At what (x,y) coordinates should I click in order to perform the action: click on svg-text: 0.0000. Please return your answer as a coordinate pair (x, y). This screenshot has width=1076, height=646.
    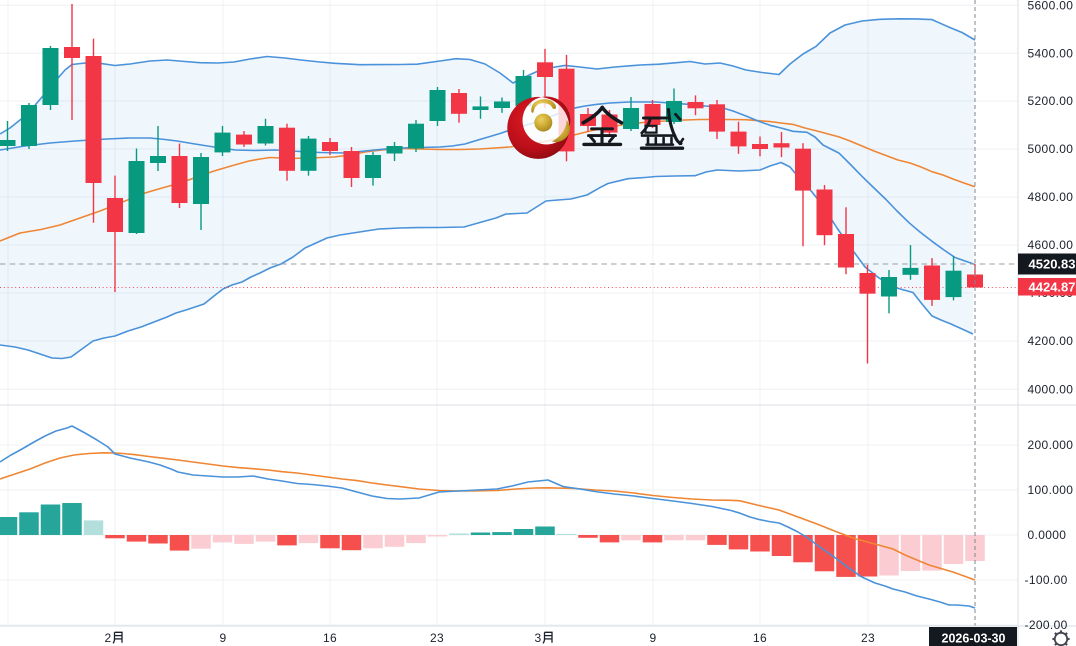
    Looking at the image, I should click on (1047, 535).